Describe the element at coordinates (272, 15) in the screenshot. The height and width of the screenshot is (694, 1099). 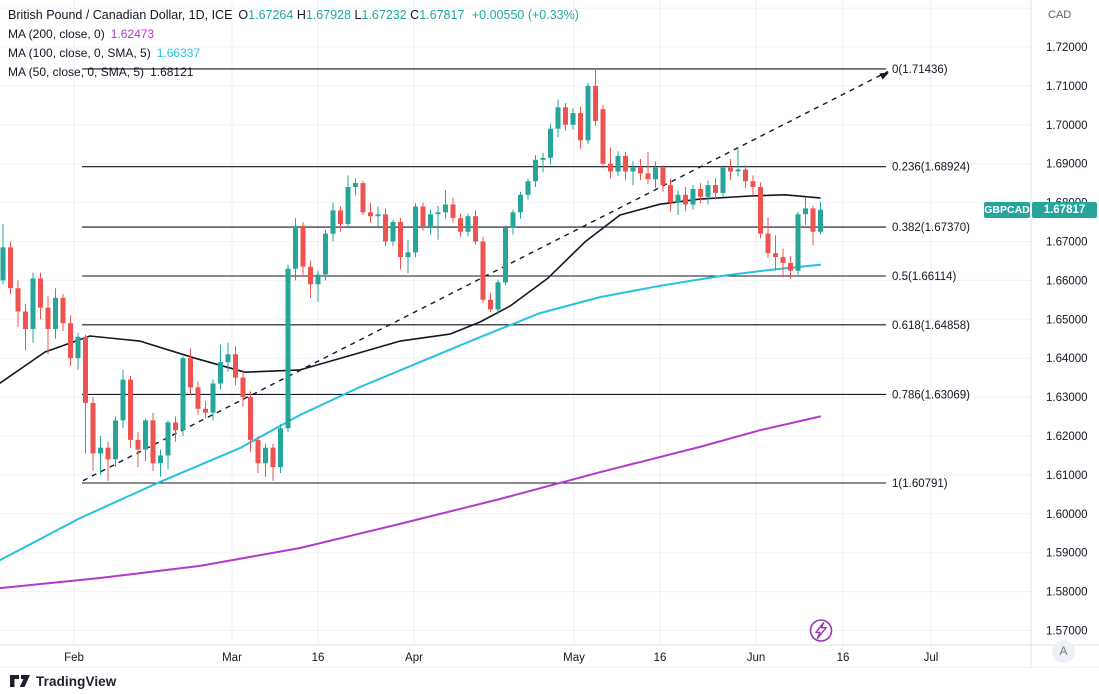
I see `ohlc-value: 1.67264` at that location.